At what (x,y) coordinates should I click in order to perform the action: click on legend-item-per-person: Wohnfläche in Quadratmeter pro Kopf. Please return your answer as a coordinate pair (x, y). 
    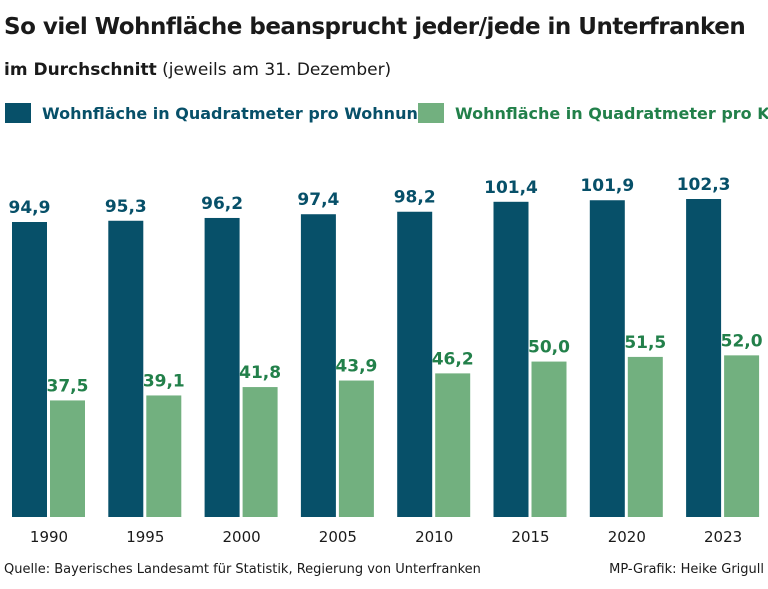
    Looking at the image, I should click on (593, 113).